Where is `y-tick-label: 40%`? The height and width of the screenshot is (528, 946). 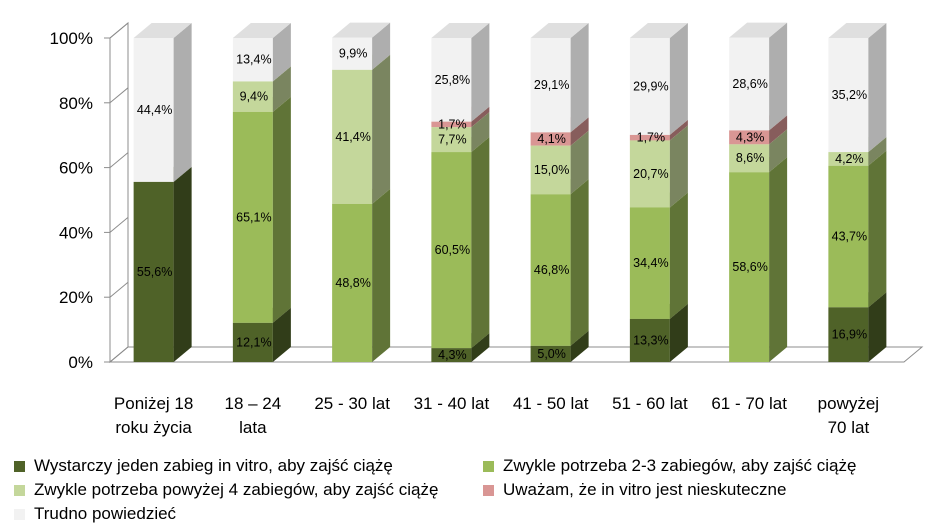
y-tick-label: 40% is located at coordinates (76, 232).